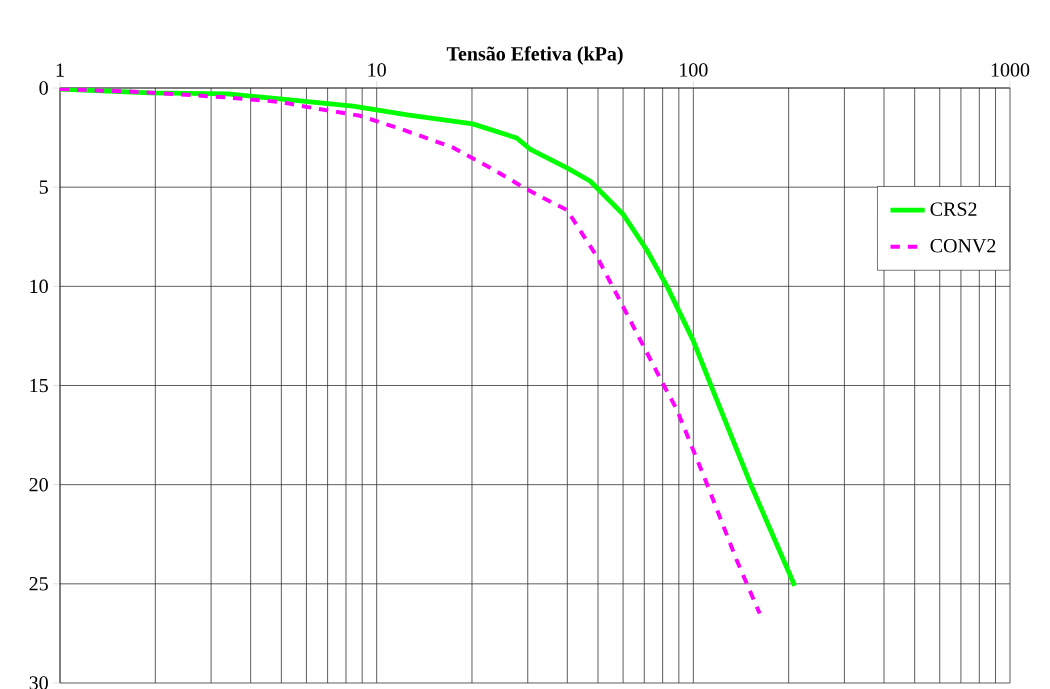 Image resolution: width=1050 pixels, height=689 pixels. Describe the element at coordinates (377, 70) in the screenshot. I see `x-tick-label: 10` at that location.